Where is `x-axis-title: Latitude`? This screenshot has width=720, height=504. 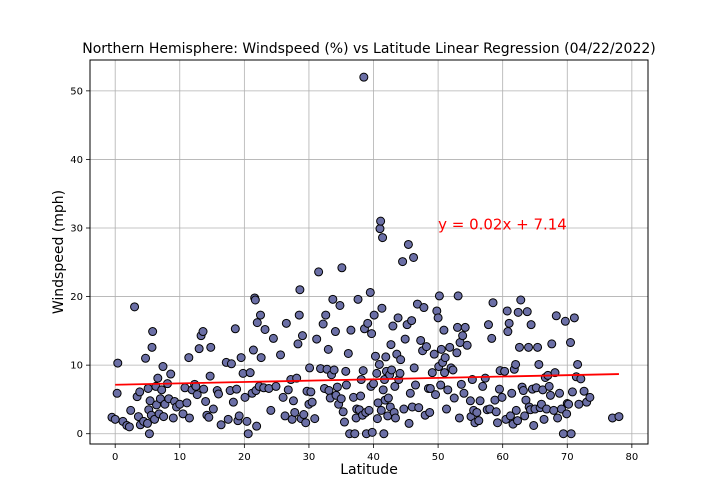
x-axis-title: Latitude is located at coordinates (369, 470).